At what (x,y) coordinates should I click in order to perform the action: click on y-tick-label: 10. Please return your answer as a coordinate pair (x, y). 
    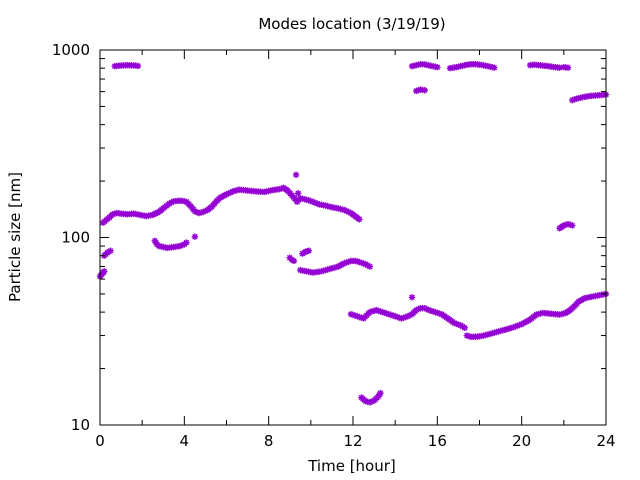
    Looking at the image, I should click on (80, 425).